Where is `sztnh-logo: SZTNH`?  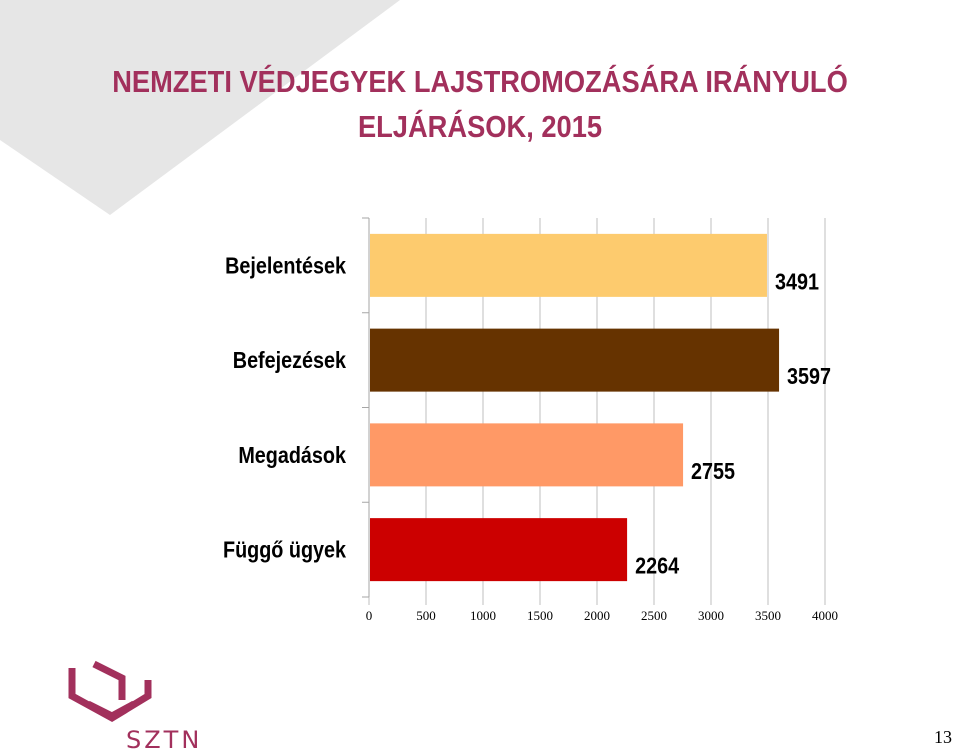
sztnh-logo: SZTNH is located at coordinates (134, 707).